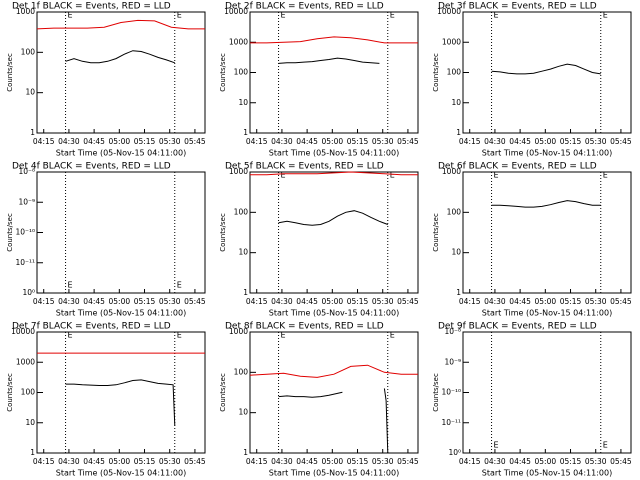 This screenshot has height=480, width=640. I want to click on y-tick-label: 10⁻¹⁰, so click(451, 392).